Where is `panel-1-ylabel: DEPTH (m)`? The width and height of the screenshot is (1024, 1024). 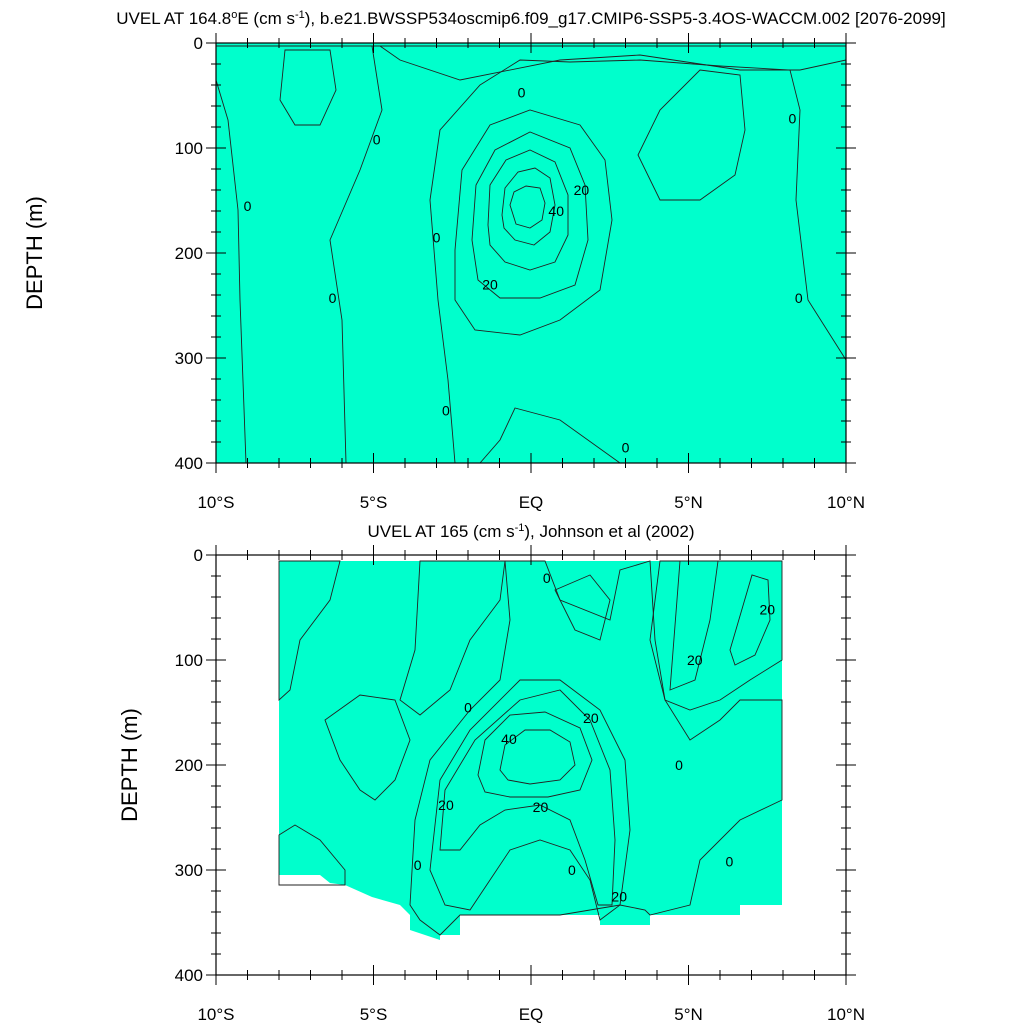 panel-1-ylabel: DEPTH (m) is located at coordinates (34, 253).